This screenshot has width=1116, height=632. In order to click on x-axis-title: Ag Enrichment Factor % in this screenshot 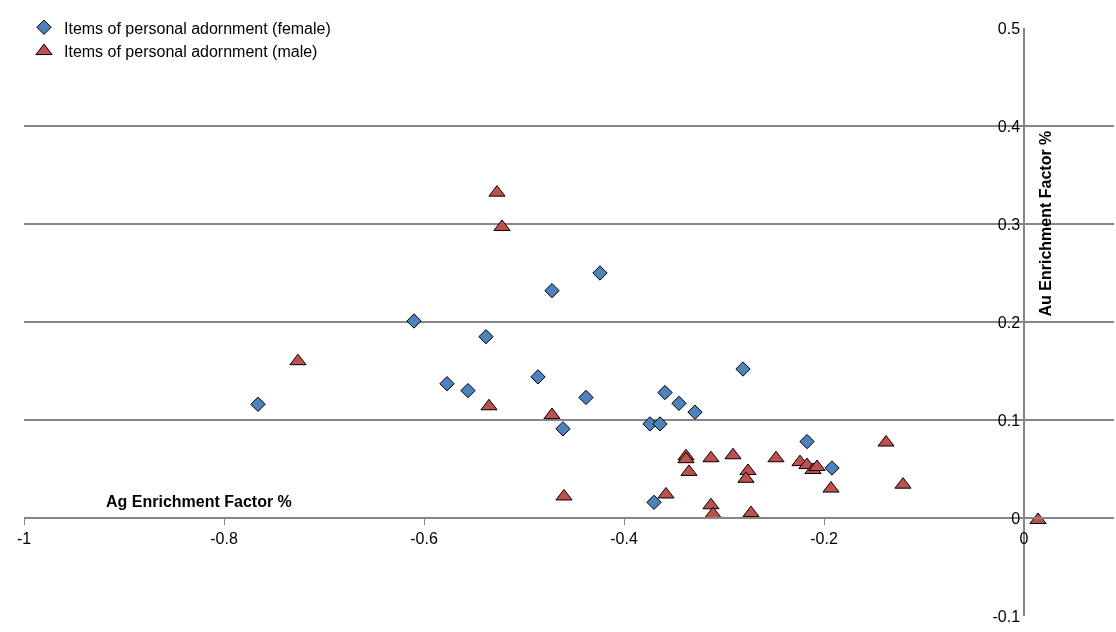, I will do `click(199, 501)`.